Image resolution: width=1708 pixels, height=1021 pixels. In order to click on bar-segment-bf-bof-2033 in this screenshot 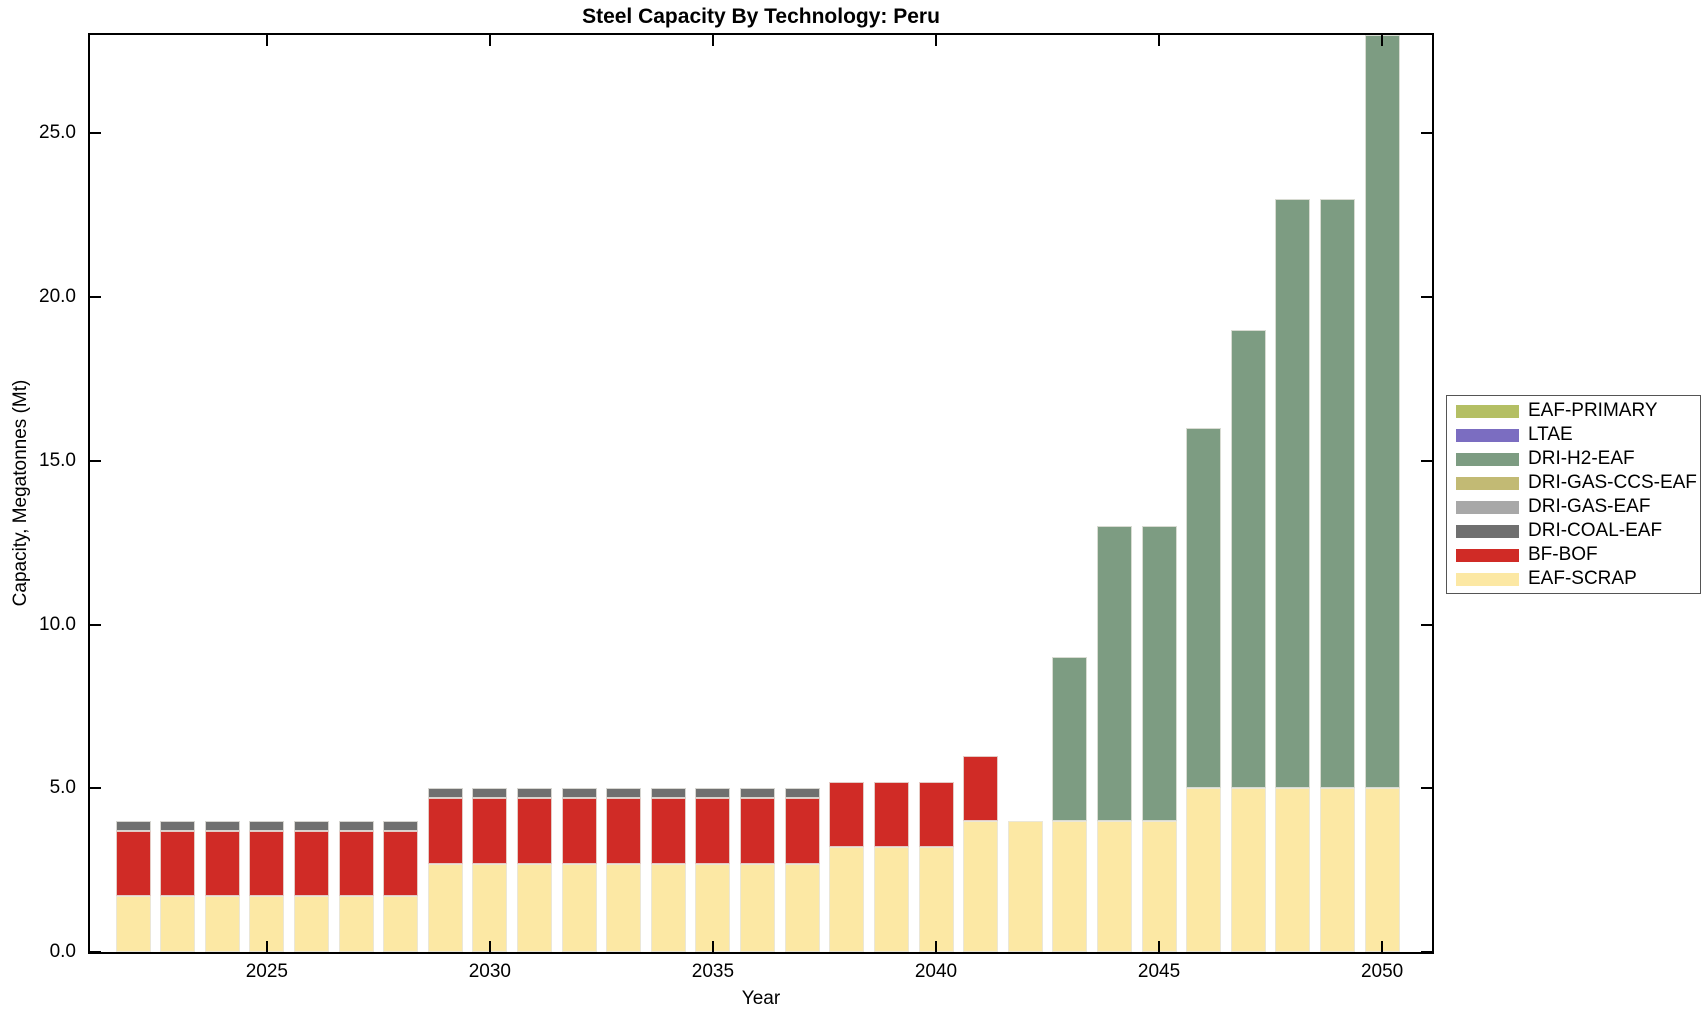, I will do `click(624, 831)`.